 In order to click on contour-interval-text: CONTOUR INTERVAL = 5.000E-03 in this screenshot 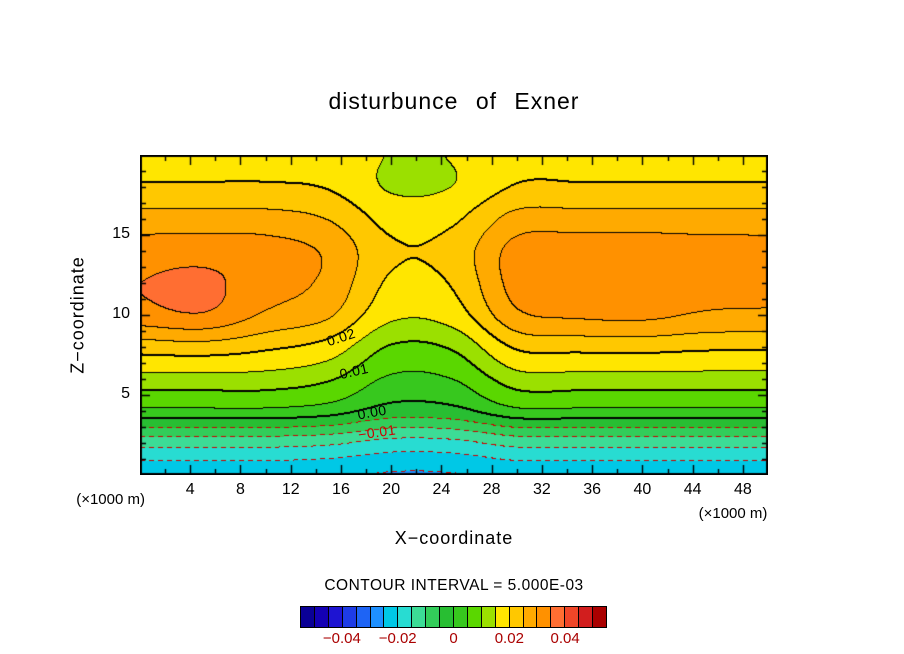, I will do `click(454, 585)`.